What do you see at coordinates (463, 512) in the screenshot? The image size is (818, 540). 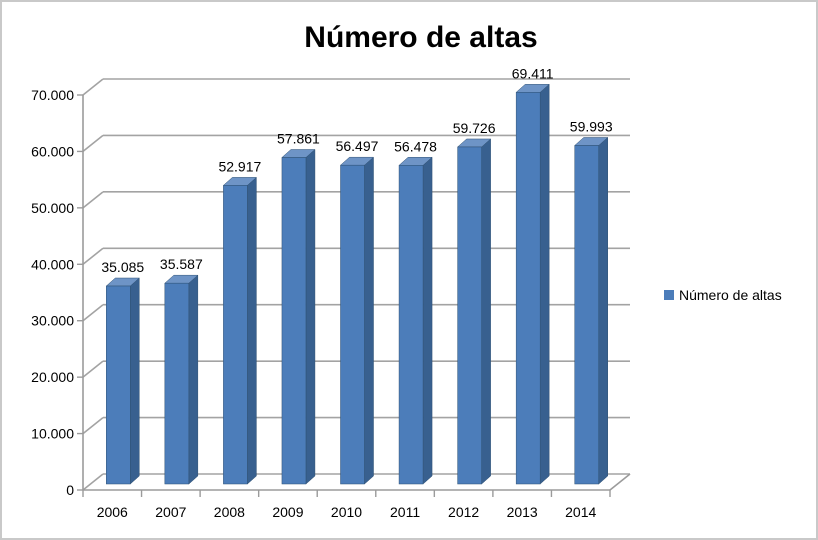 I see `x-axis-label: 2012` at bounding box center [463, 512].